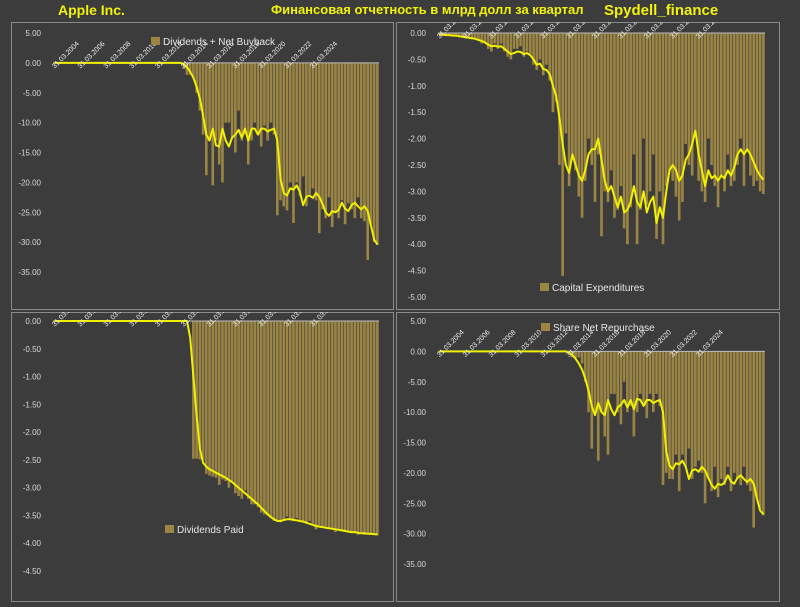 The width and height of the screenshot is (800, 607). Describe the element at coordinates (29, 153) in the screenshot. I see `y-tick-label: -15.00` at that location.